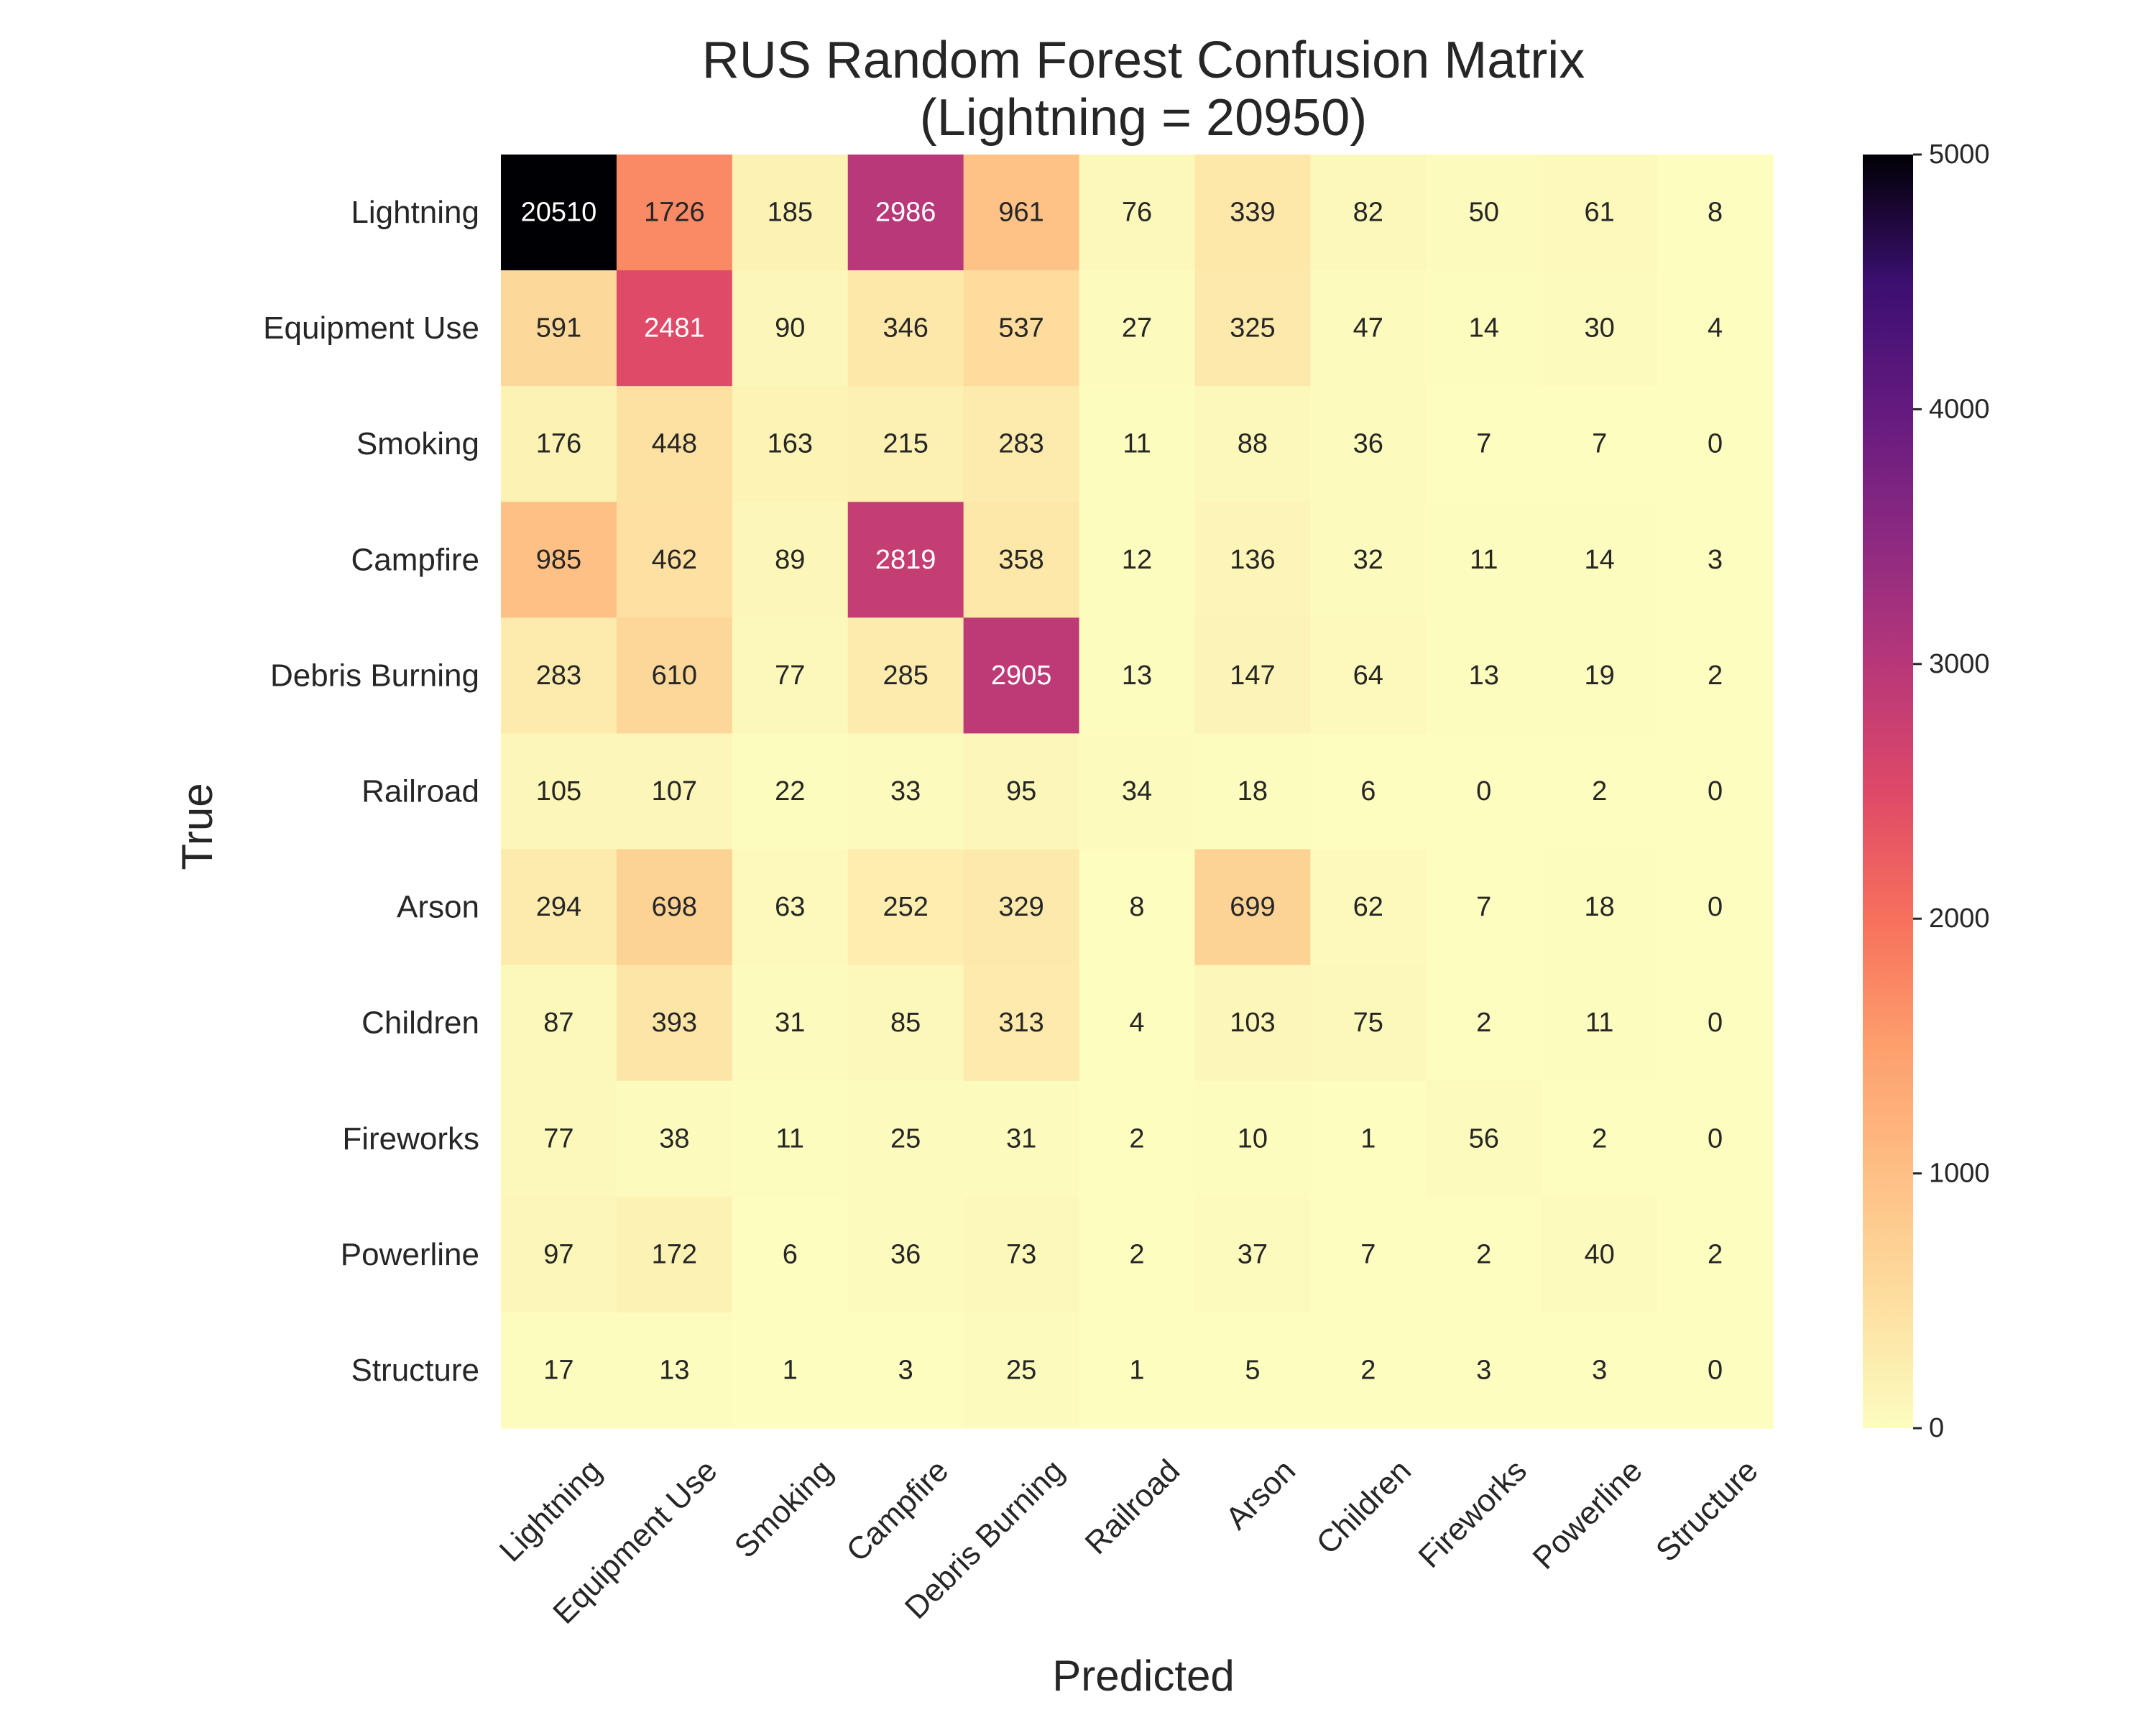 The image size is (2156, 1725). I want to click on x-tick-label: Children, so click(1363, 1507).